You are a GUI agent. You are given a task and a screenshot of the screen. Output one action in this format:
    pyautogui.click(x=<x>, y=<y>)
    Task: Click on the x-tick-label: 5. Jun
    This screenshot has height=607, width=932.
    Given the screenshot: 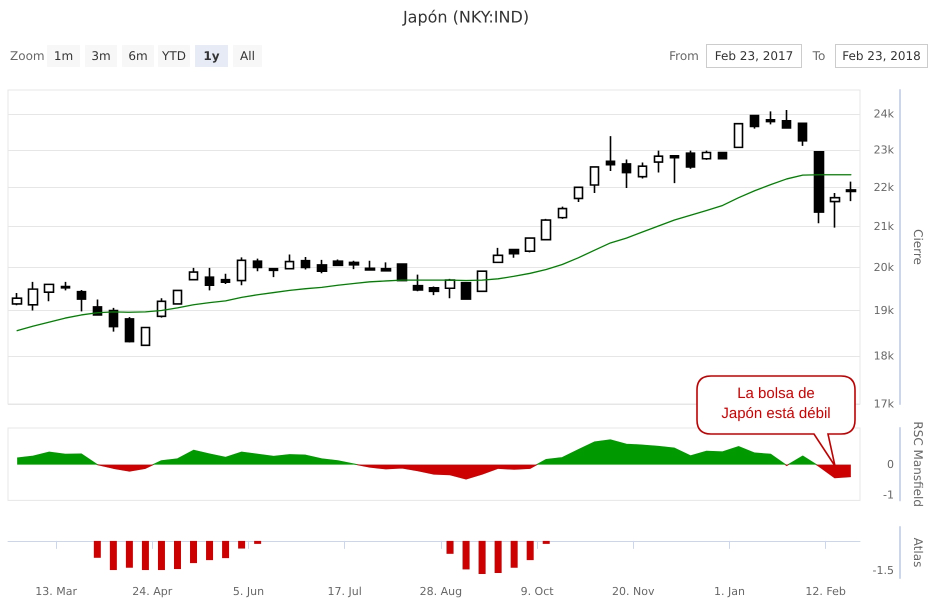 What is the action you would take?
    pyautogui.click(x=248, y=591)
    